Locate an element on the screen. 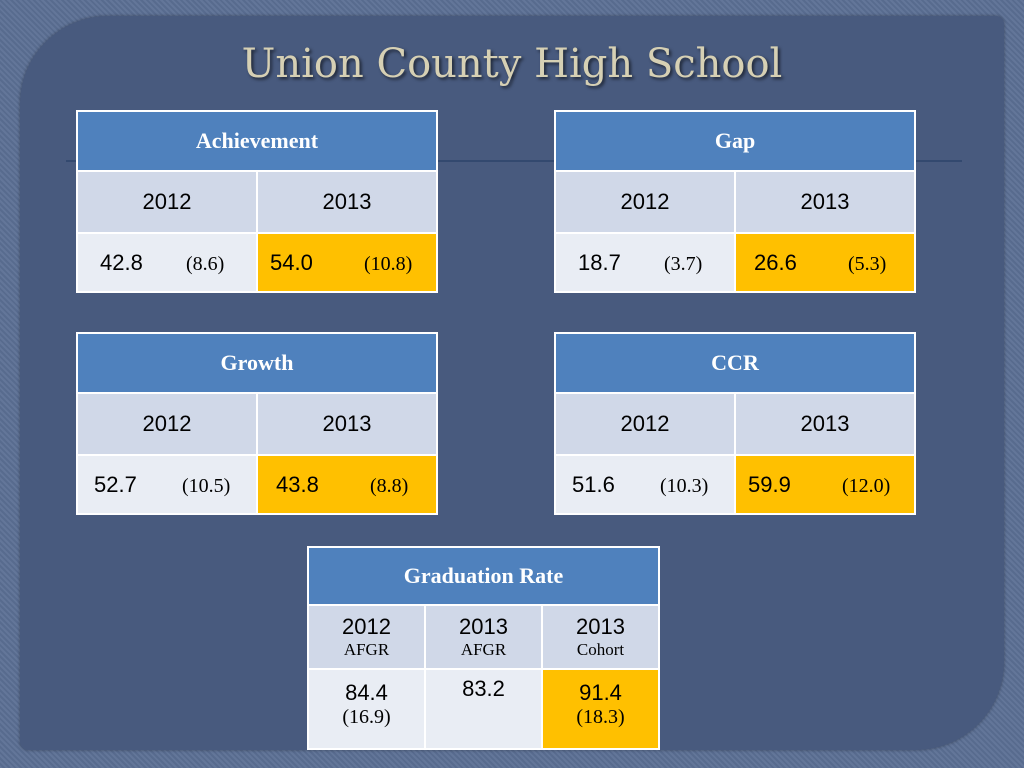 The image size is (1024, 768). score-value: 83.2 is located at coordinates (483, 688).